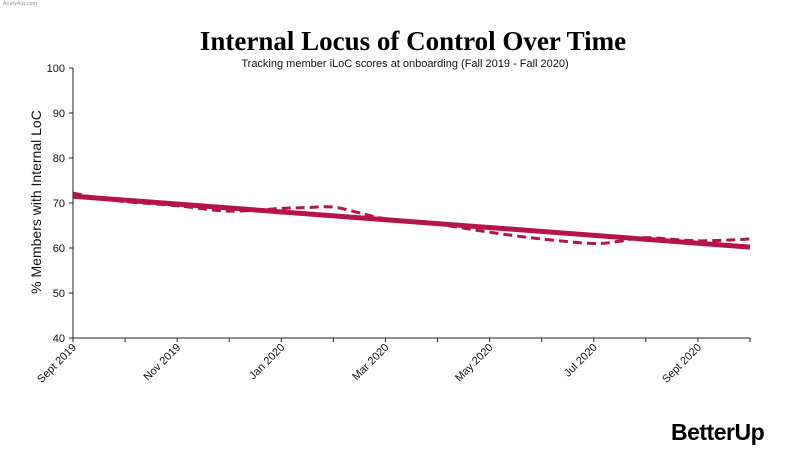 This screenshot has width=800, height=450. Describe the element at coordinates (59, 339) in the screenshot. I see `y-tick-label: 40` at that location.